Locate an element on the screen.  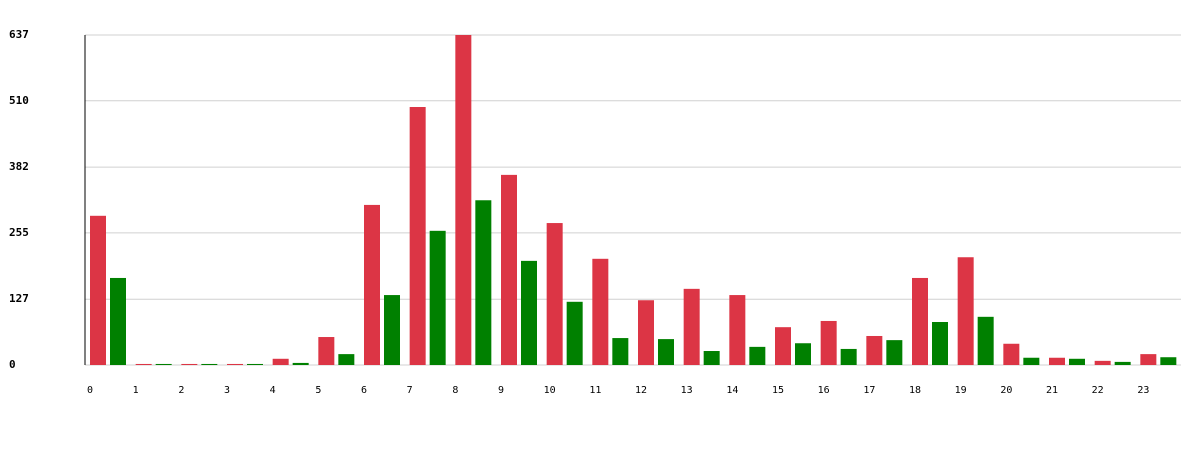
y-tick-label: 127 is located at coordinates (19, 298).